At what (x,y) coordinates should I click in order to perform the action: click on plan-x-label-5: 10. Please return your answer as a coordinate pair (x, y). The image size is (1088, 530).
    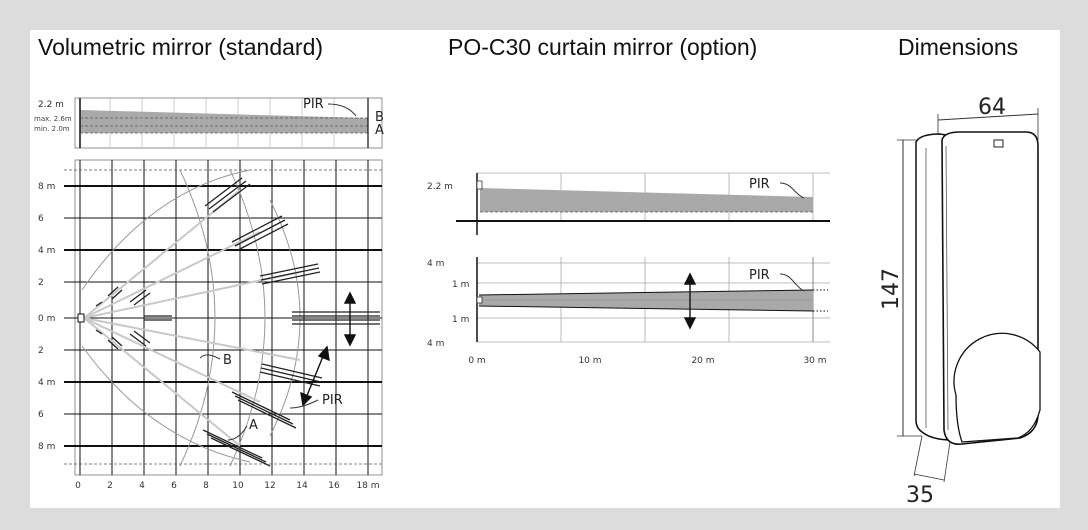
    Looking at the image, I should click on (238, 486).